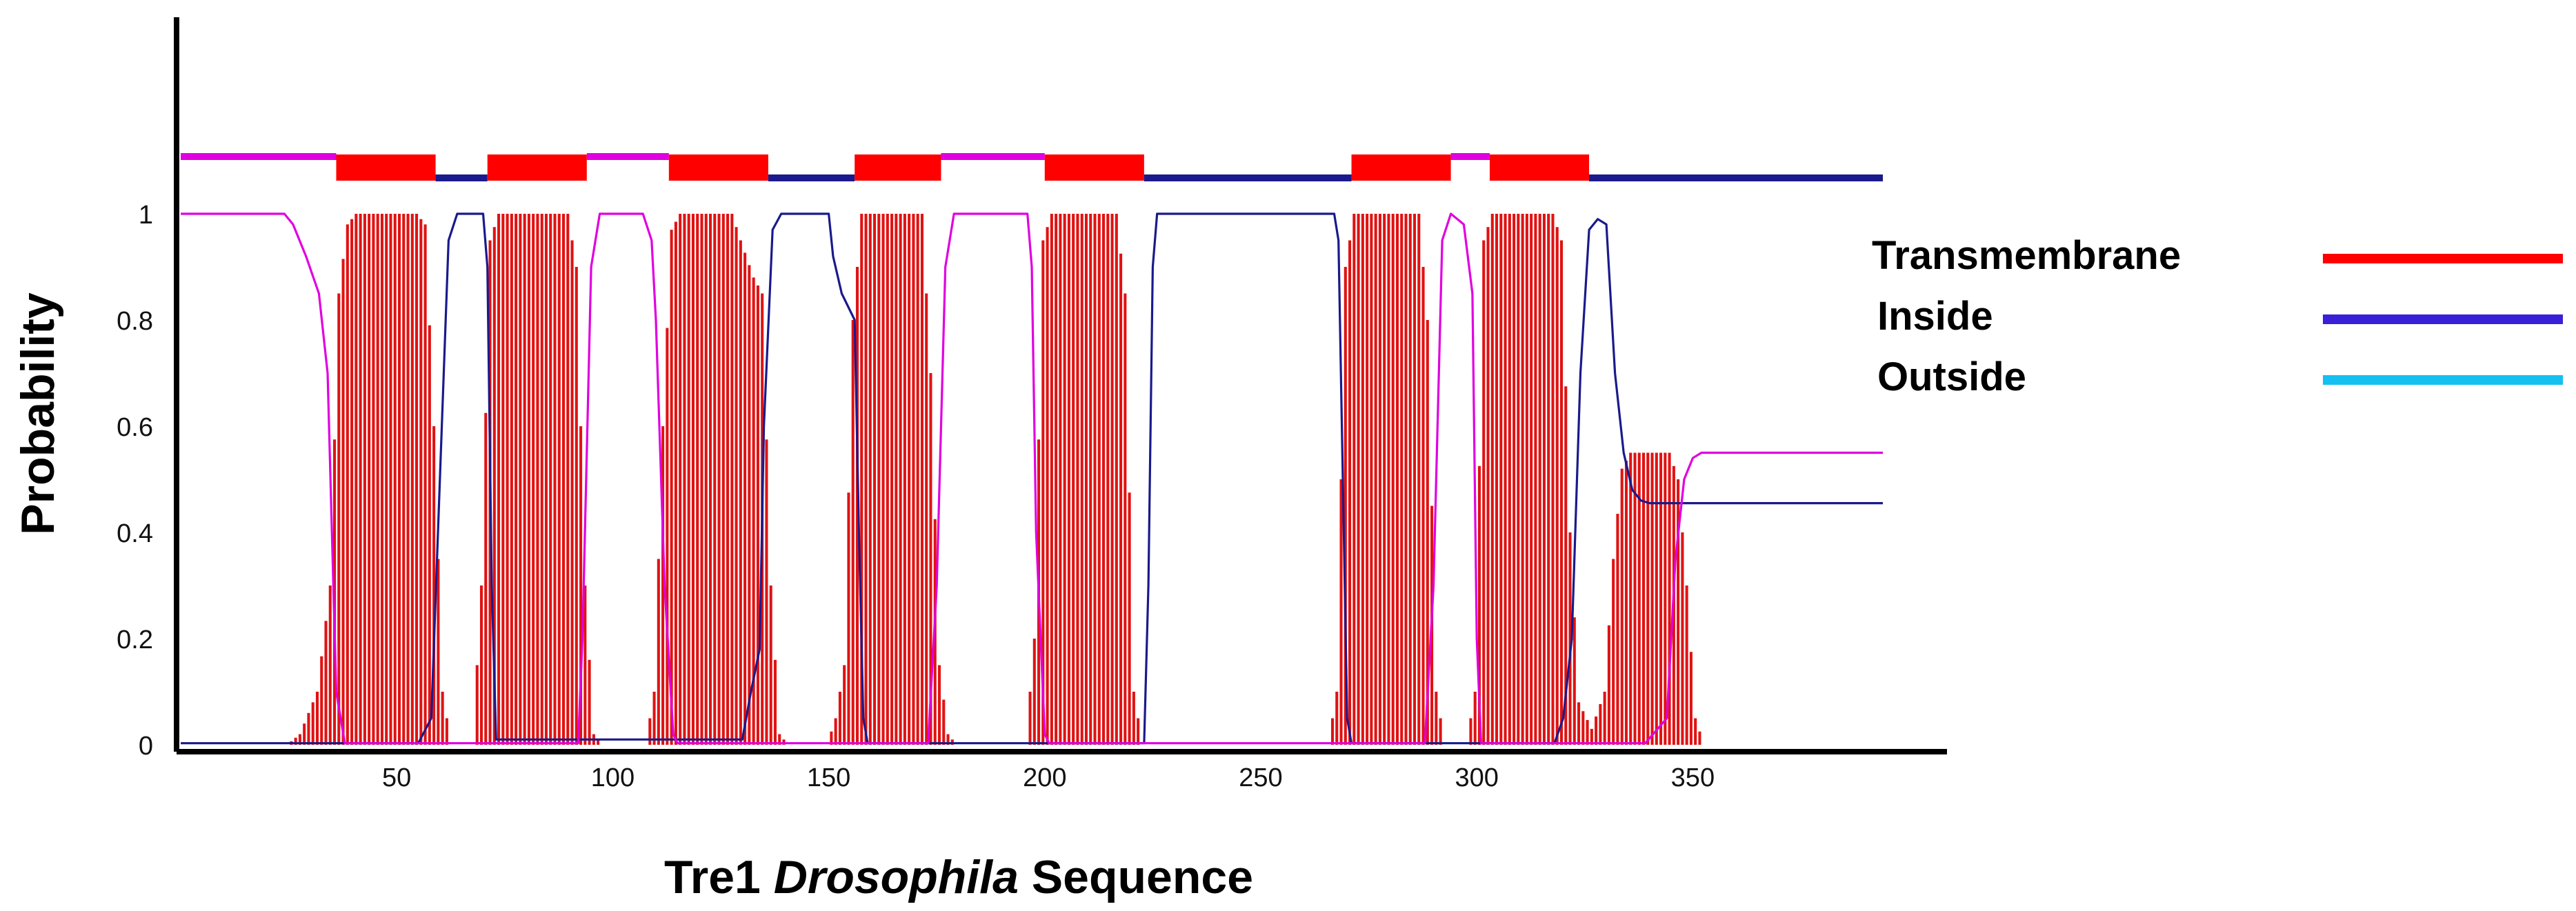 The image size is (2576, 911). Describe the element at coordinates (461, 177) in the screenshot. I see `topology-segment-inside` at that location.